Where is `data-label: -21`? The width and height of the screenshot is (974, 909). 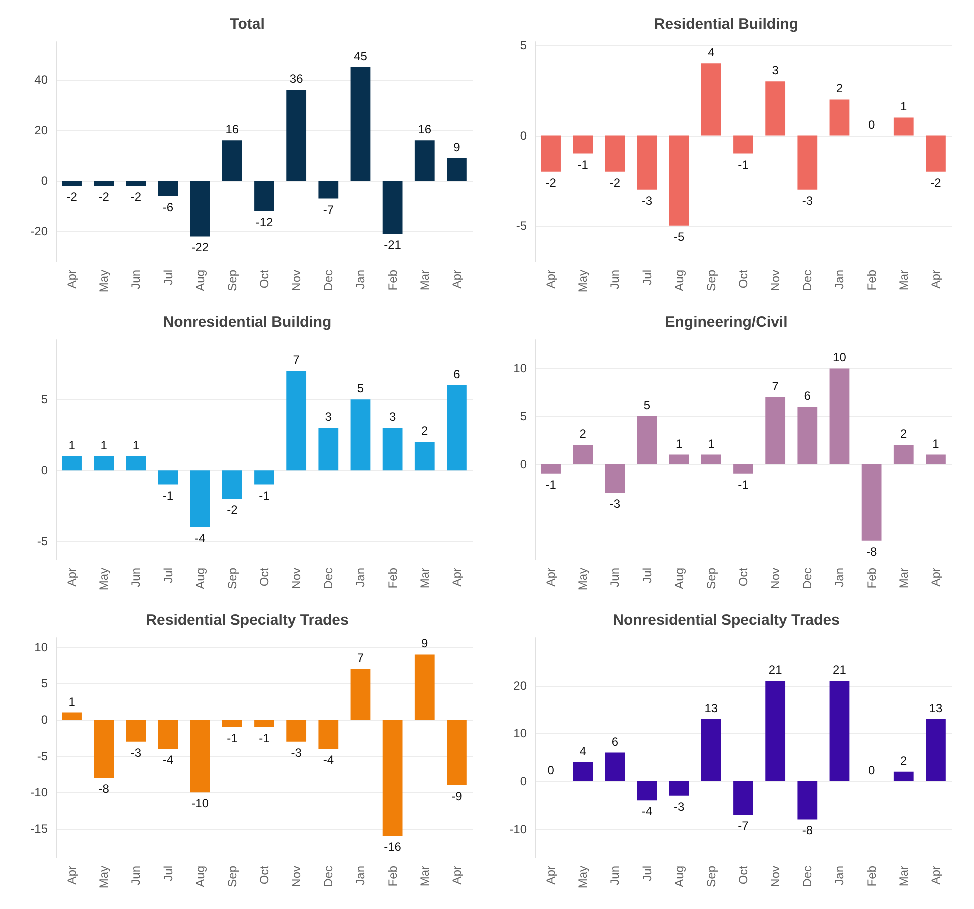
data-label: -21 is located at coordinates (393, 245).